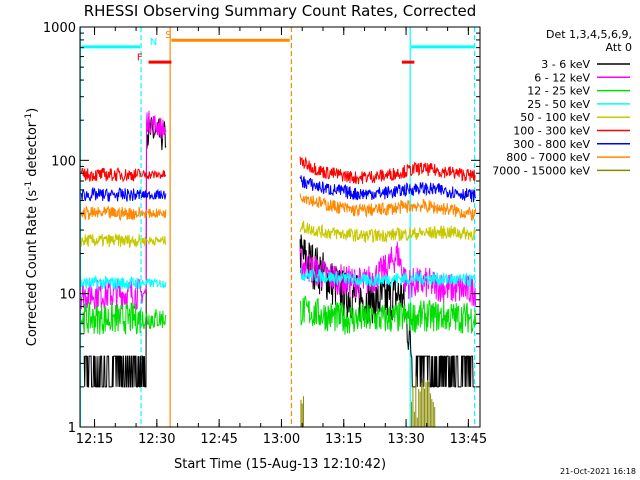  Describe the element at coordinates (59, 28) in the screenshot. I see `y-tick-label: 1000` at that location.